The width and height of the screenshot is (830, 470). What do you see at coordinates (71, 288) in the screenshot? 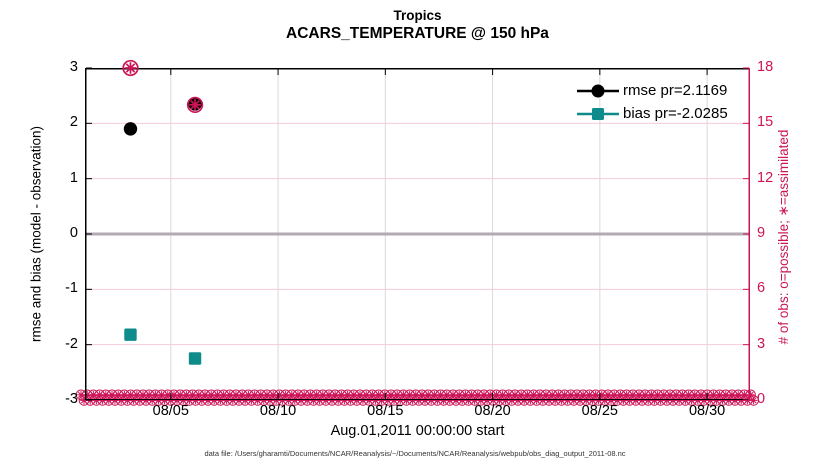
I see `left-axis-tick: -1` at bounding box center [71, 288].